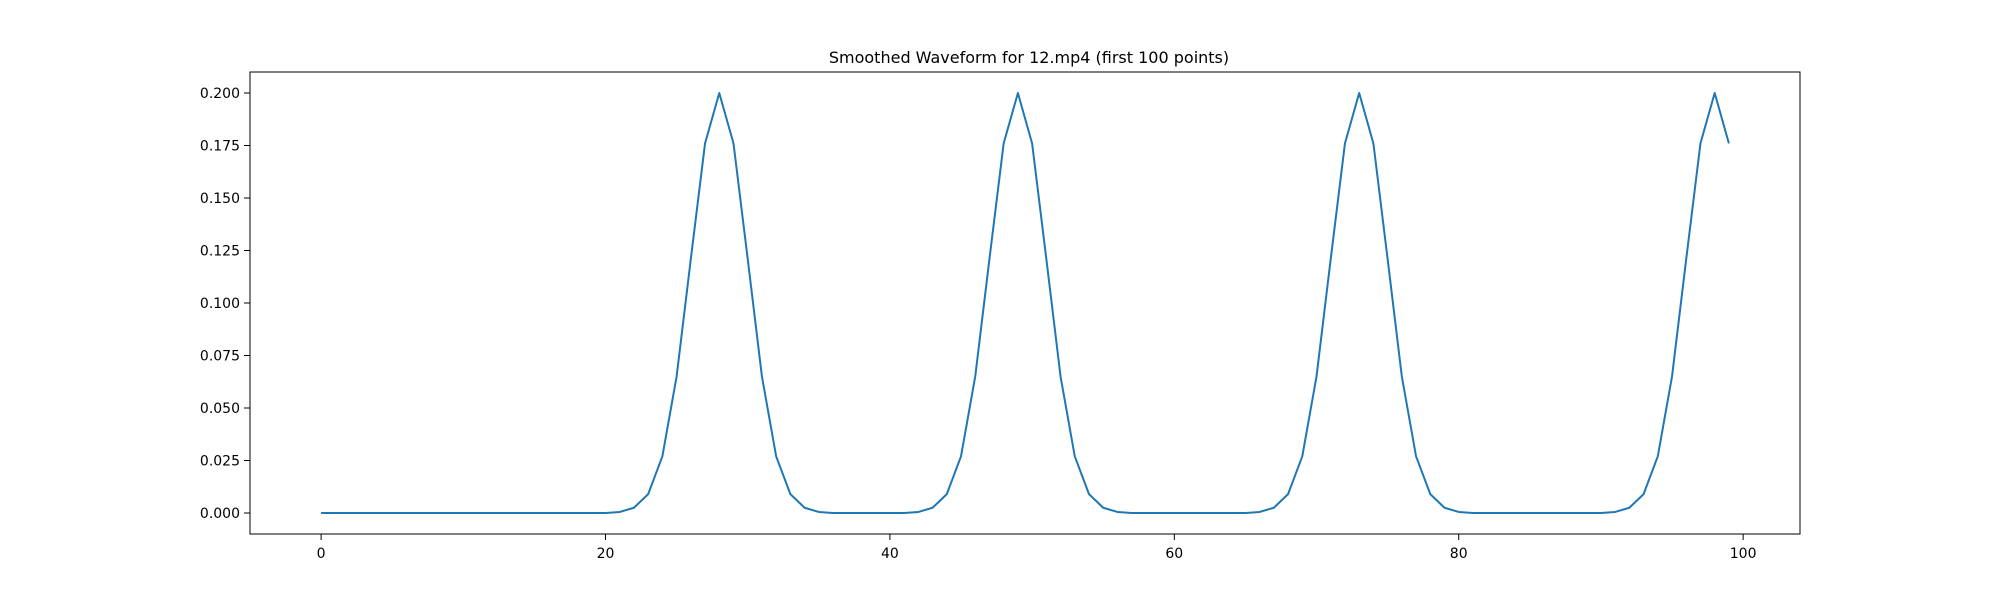 This screenshot has height=600, width=2000. What do you see at coordinates (220, 199) in the screenshot?
I see `y-tick-label: 0.150` at bounding box center [220, 199].